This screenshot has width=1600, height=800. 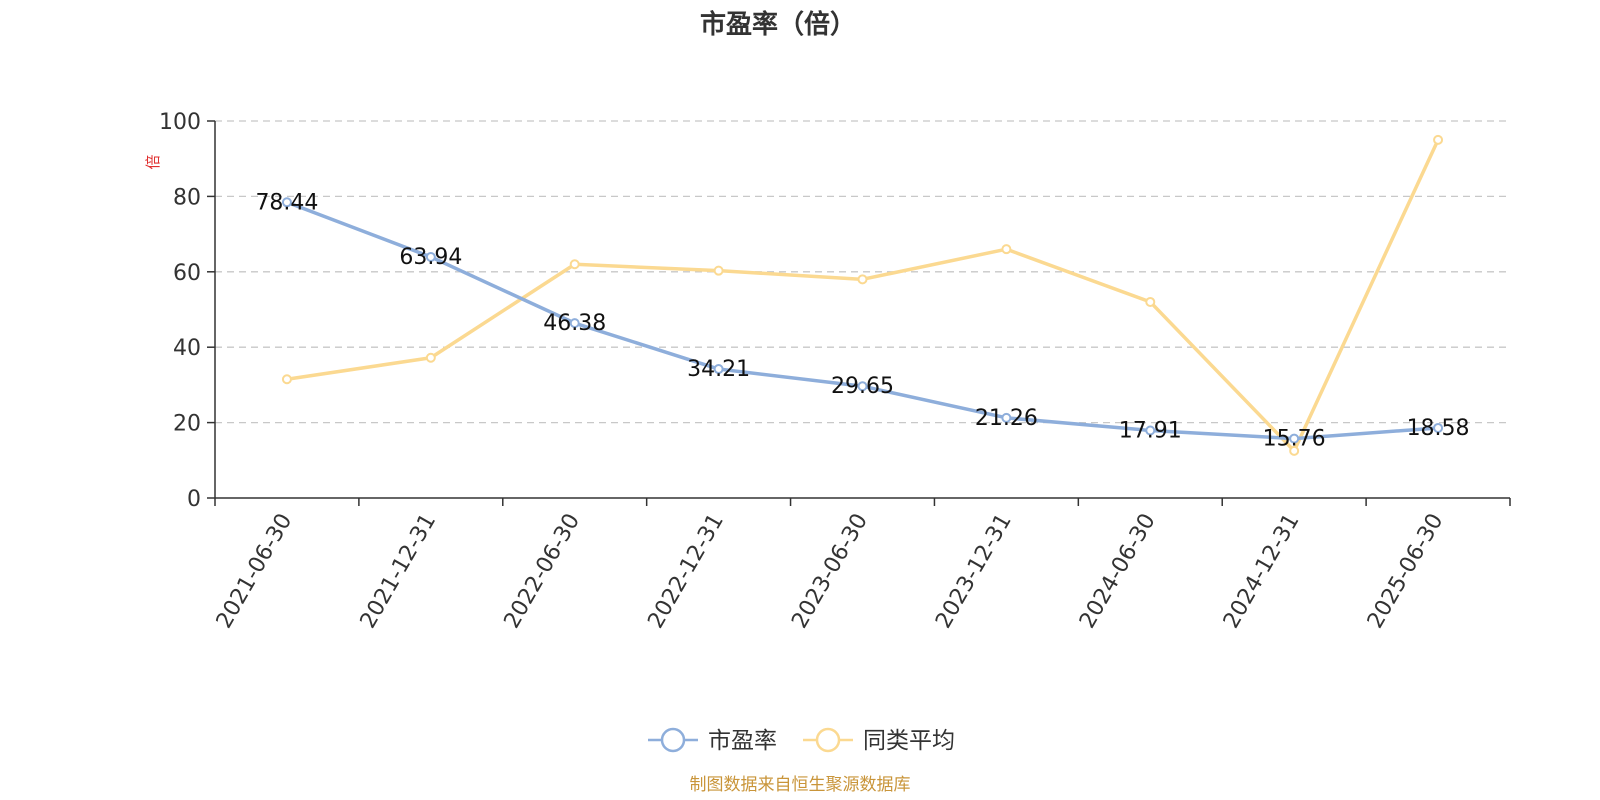 I want to click on legend: 市盈率 同类平均, so click(x=801, y=740).